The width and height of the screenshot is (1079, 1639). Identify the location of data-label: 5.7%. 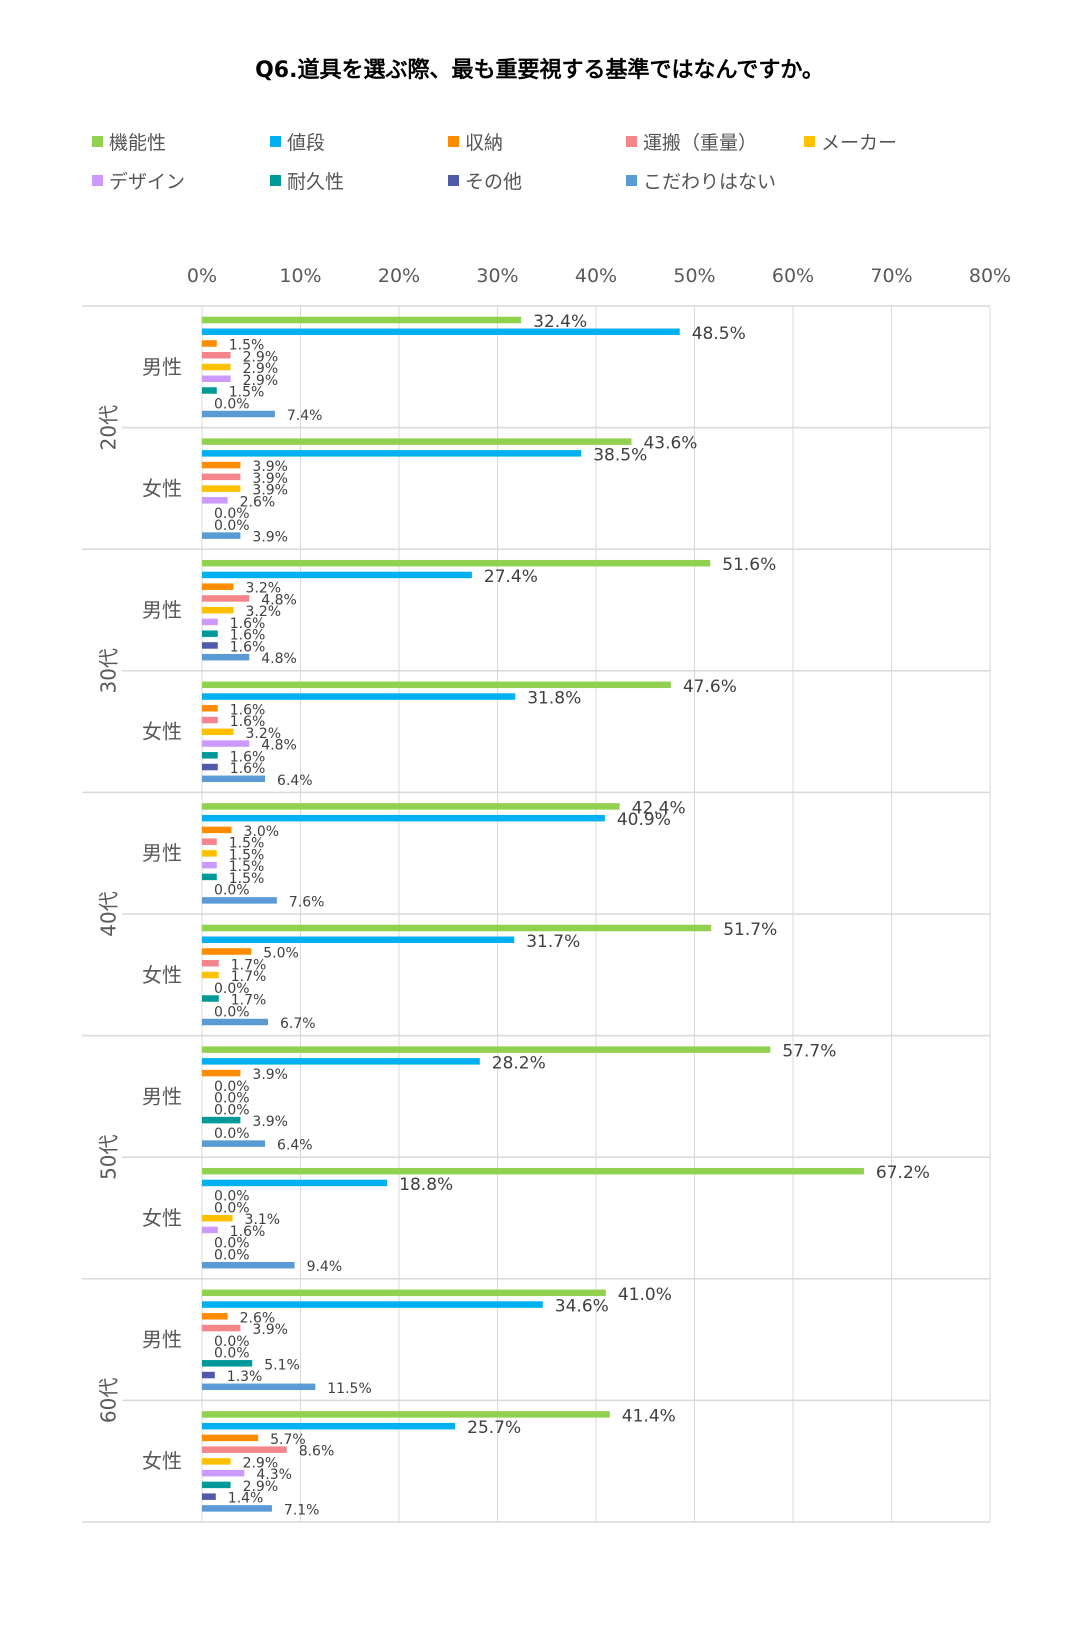
(288, 1440).